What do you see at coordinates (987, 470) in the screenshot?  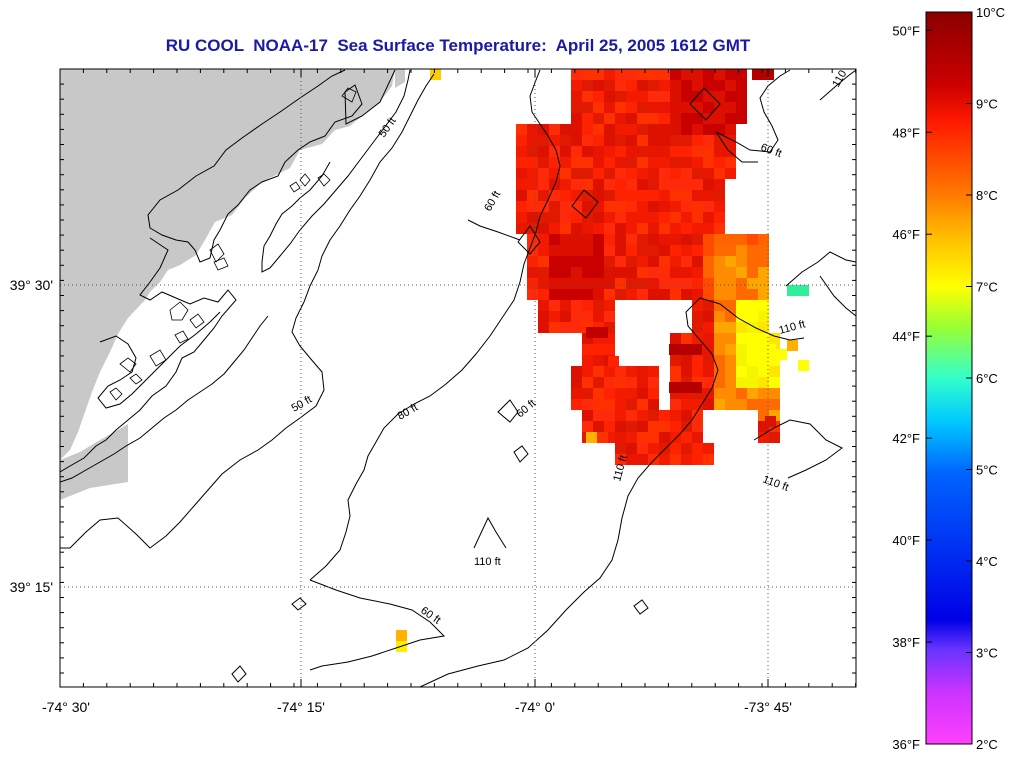 I see `celsius-label: 5°C` at bounding box center [987, 470].